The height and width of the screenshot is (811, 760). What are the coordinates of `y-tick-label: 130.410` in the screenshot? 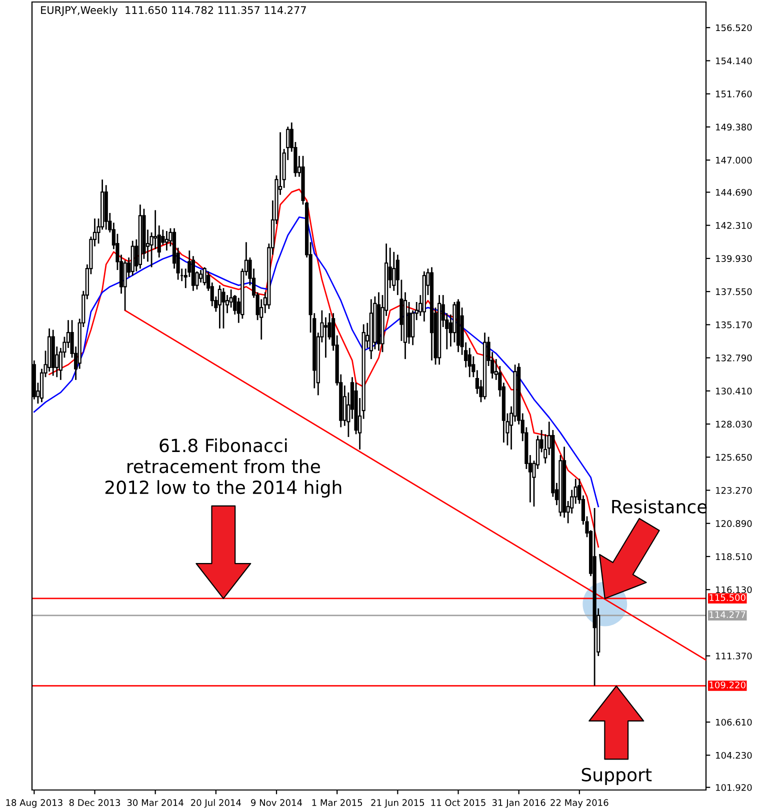 It's located at (734, 391).